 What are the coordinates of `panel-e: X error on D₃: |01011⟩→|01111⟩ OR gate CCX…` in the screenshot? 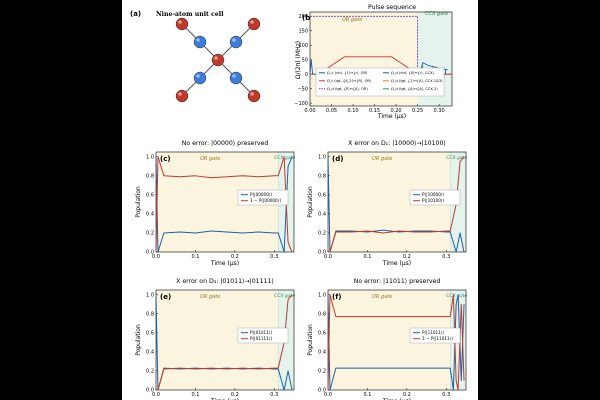 It's located at (215, 339).